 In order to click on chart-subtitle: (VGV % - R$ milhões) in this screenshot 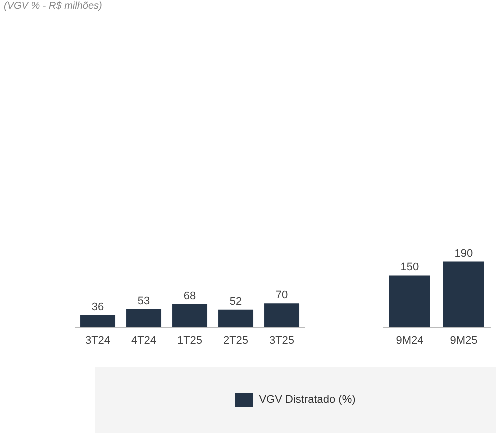, I will do `click(53, 6)`.